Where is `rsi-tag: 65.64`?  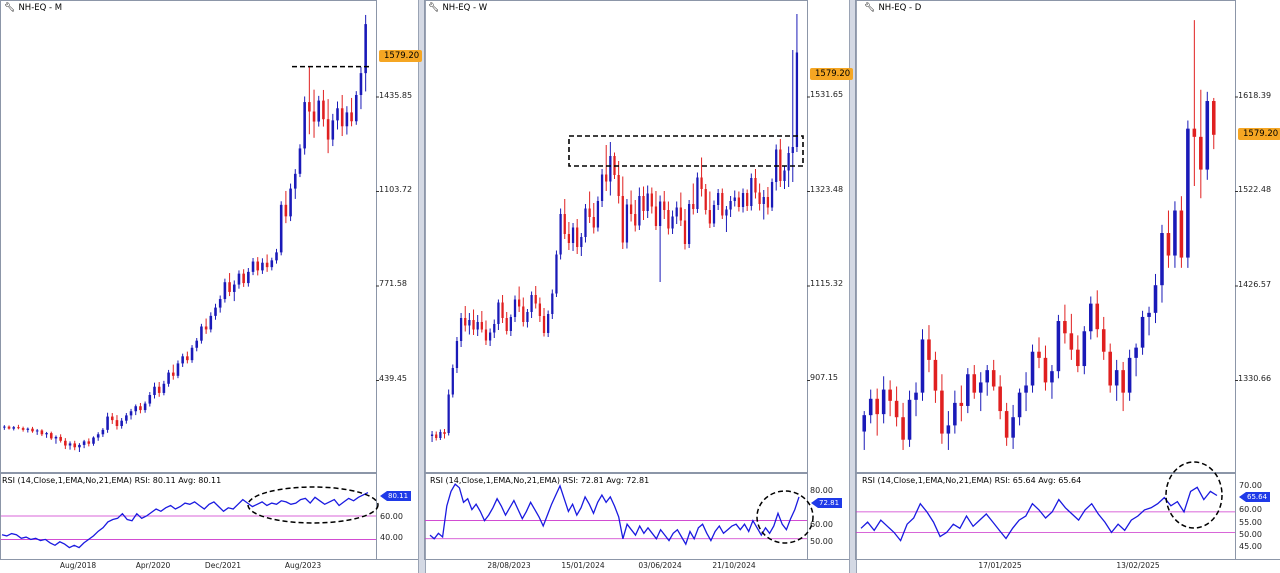 rsi-tag: 65.64 is located at coordinates (1255, 497).